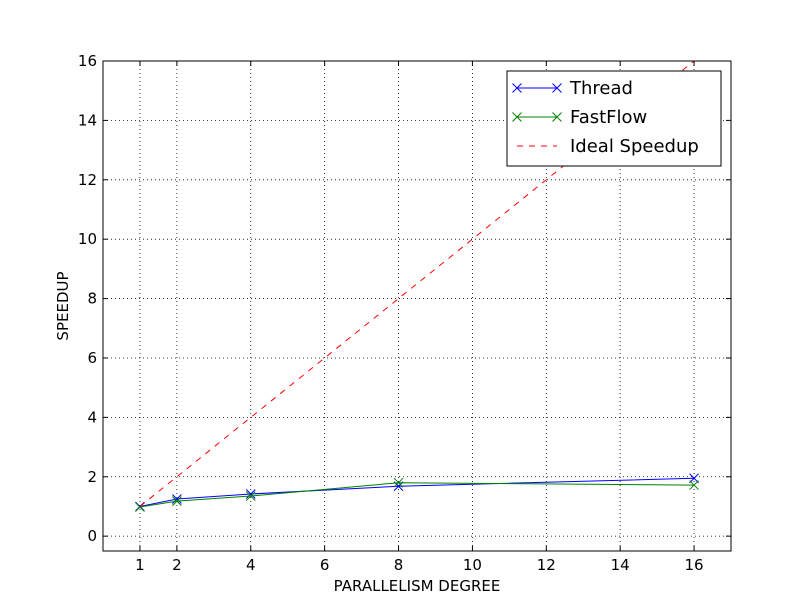 The image size is (812, 612). I want to click on x-tick-label: 8, so click(399, 565).